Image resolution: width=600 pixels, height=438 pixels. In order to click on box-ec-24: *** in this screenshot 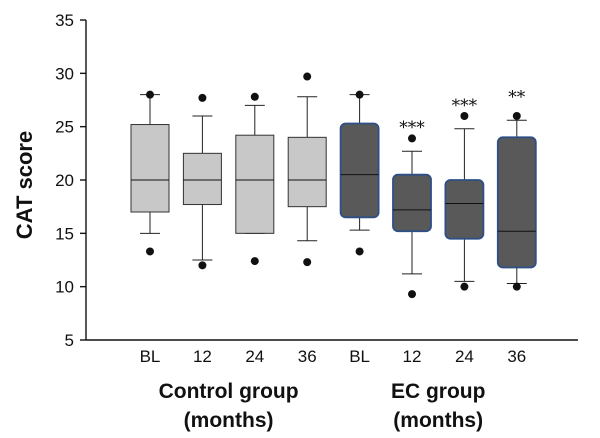, I will do `click(464, 193)`.